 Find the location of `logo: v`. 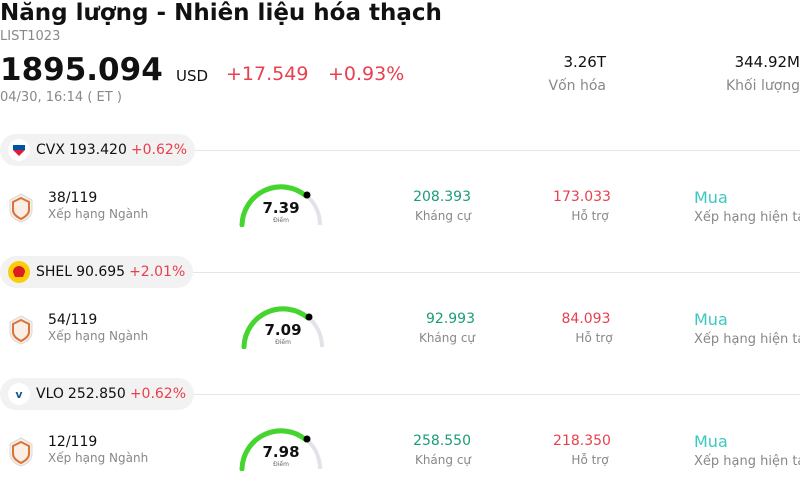

logo: v is located at coordinates (19, 394).